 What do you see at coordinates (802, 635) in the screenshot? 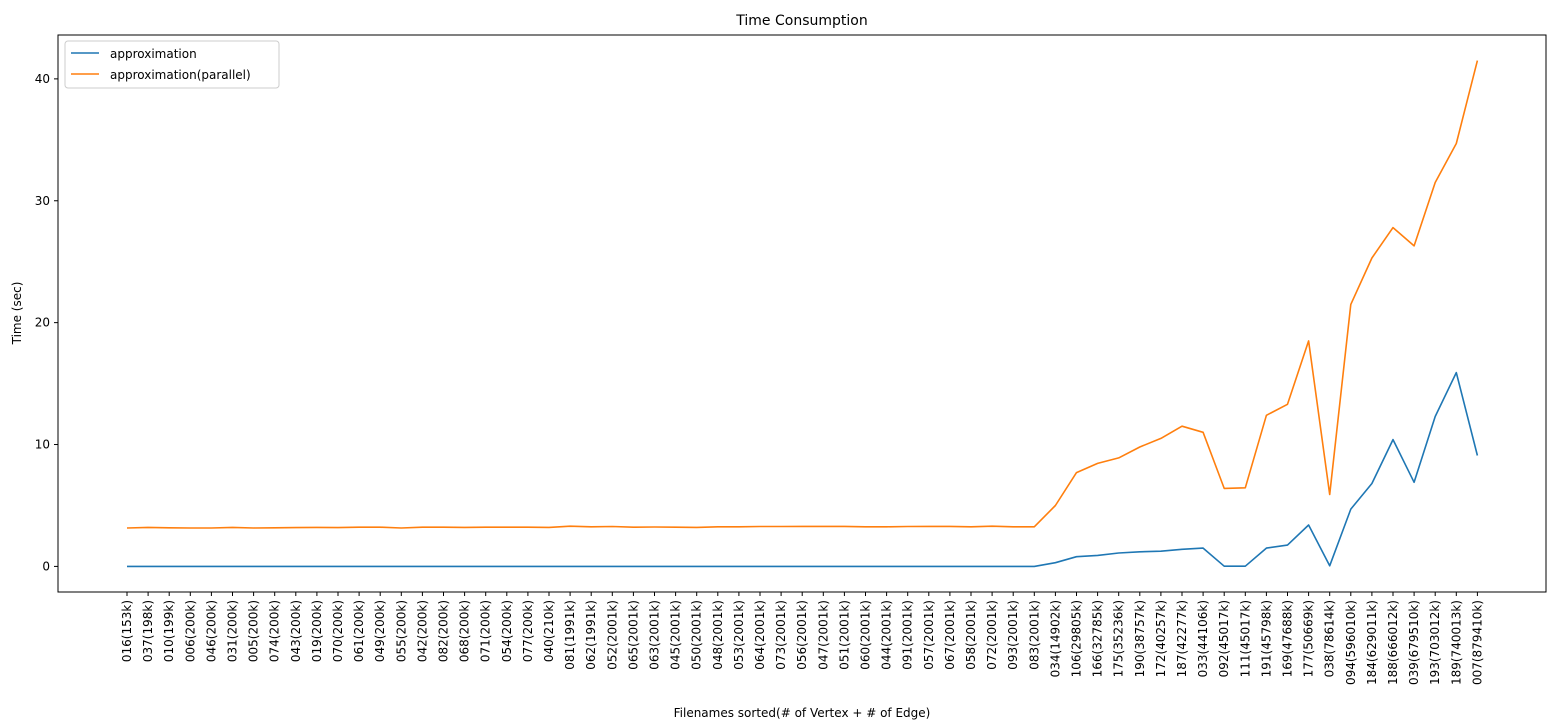
I see `x-tick-label: 056(2001k)` at bounding box center [802, 635].